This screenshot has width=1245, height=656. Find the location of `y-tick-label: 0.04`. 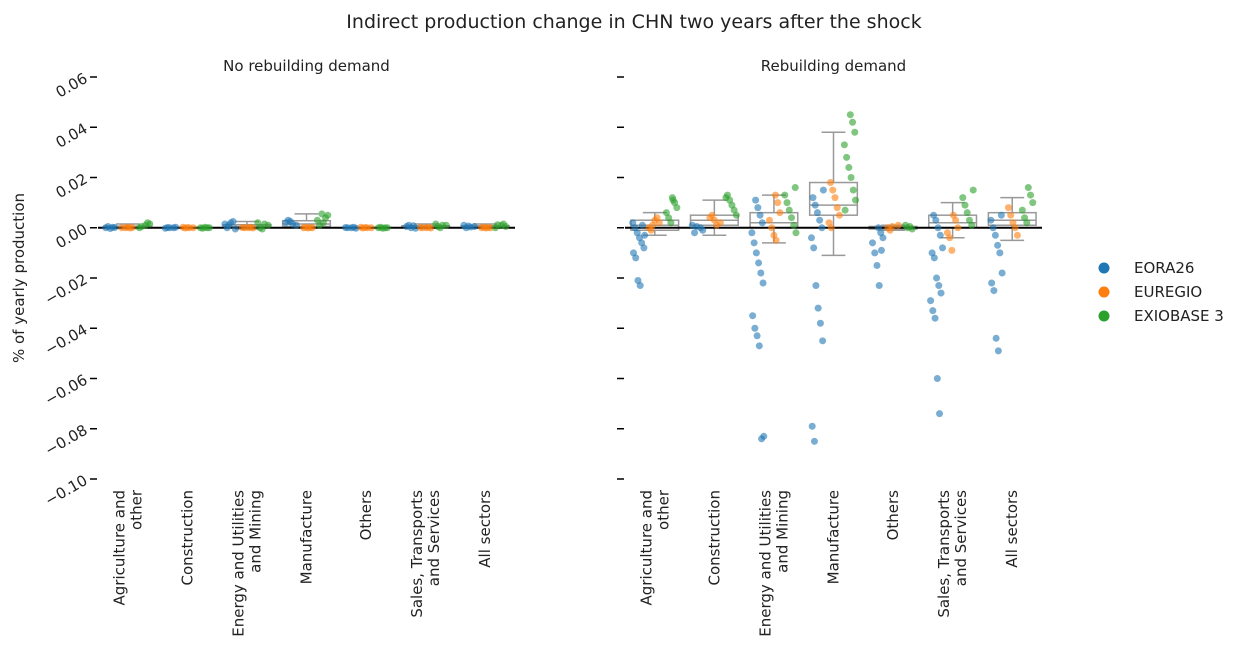

y-tick-label: 0.04 is located at coordinates (72, 135).